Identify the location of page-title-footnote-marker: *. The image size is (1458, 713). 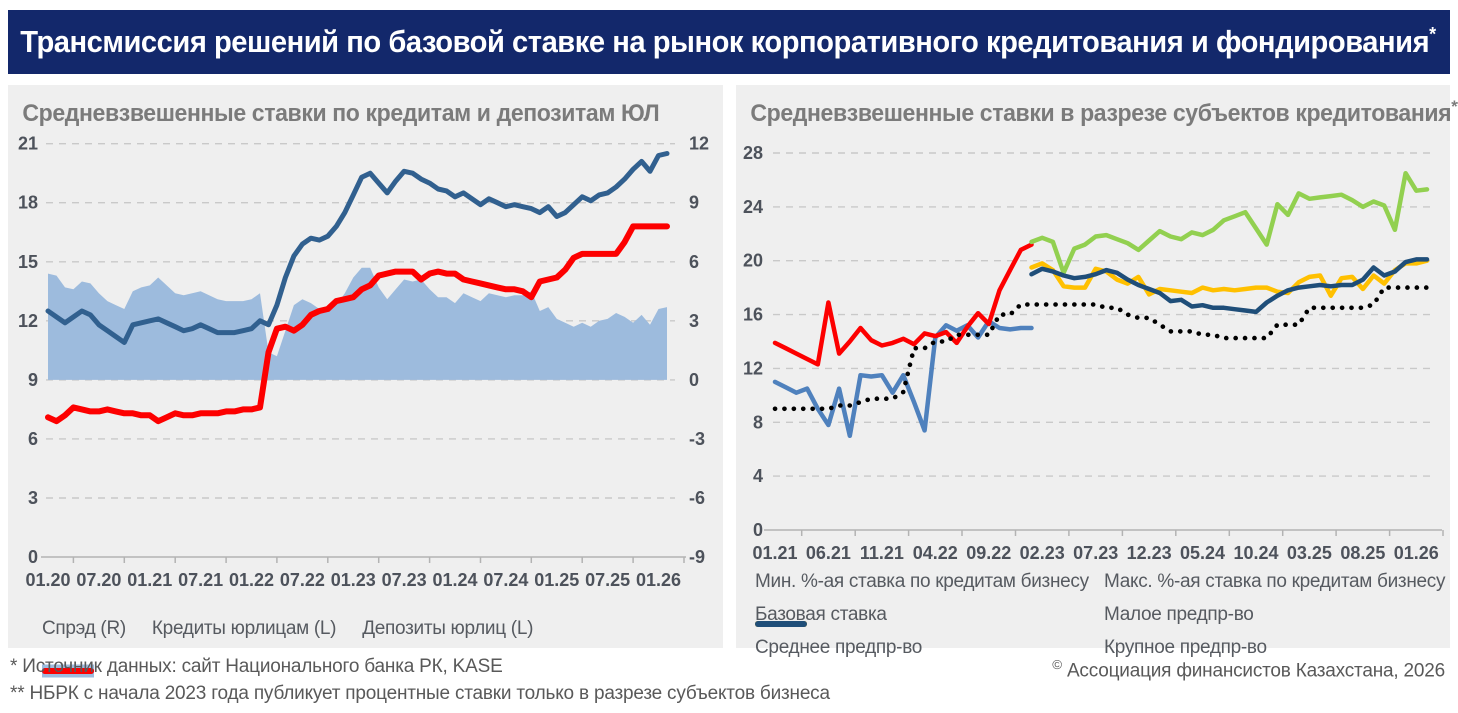
(1432, 35).